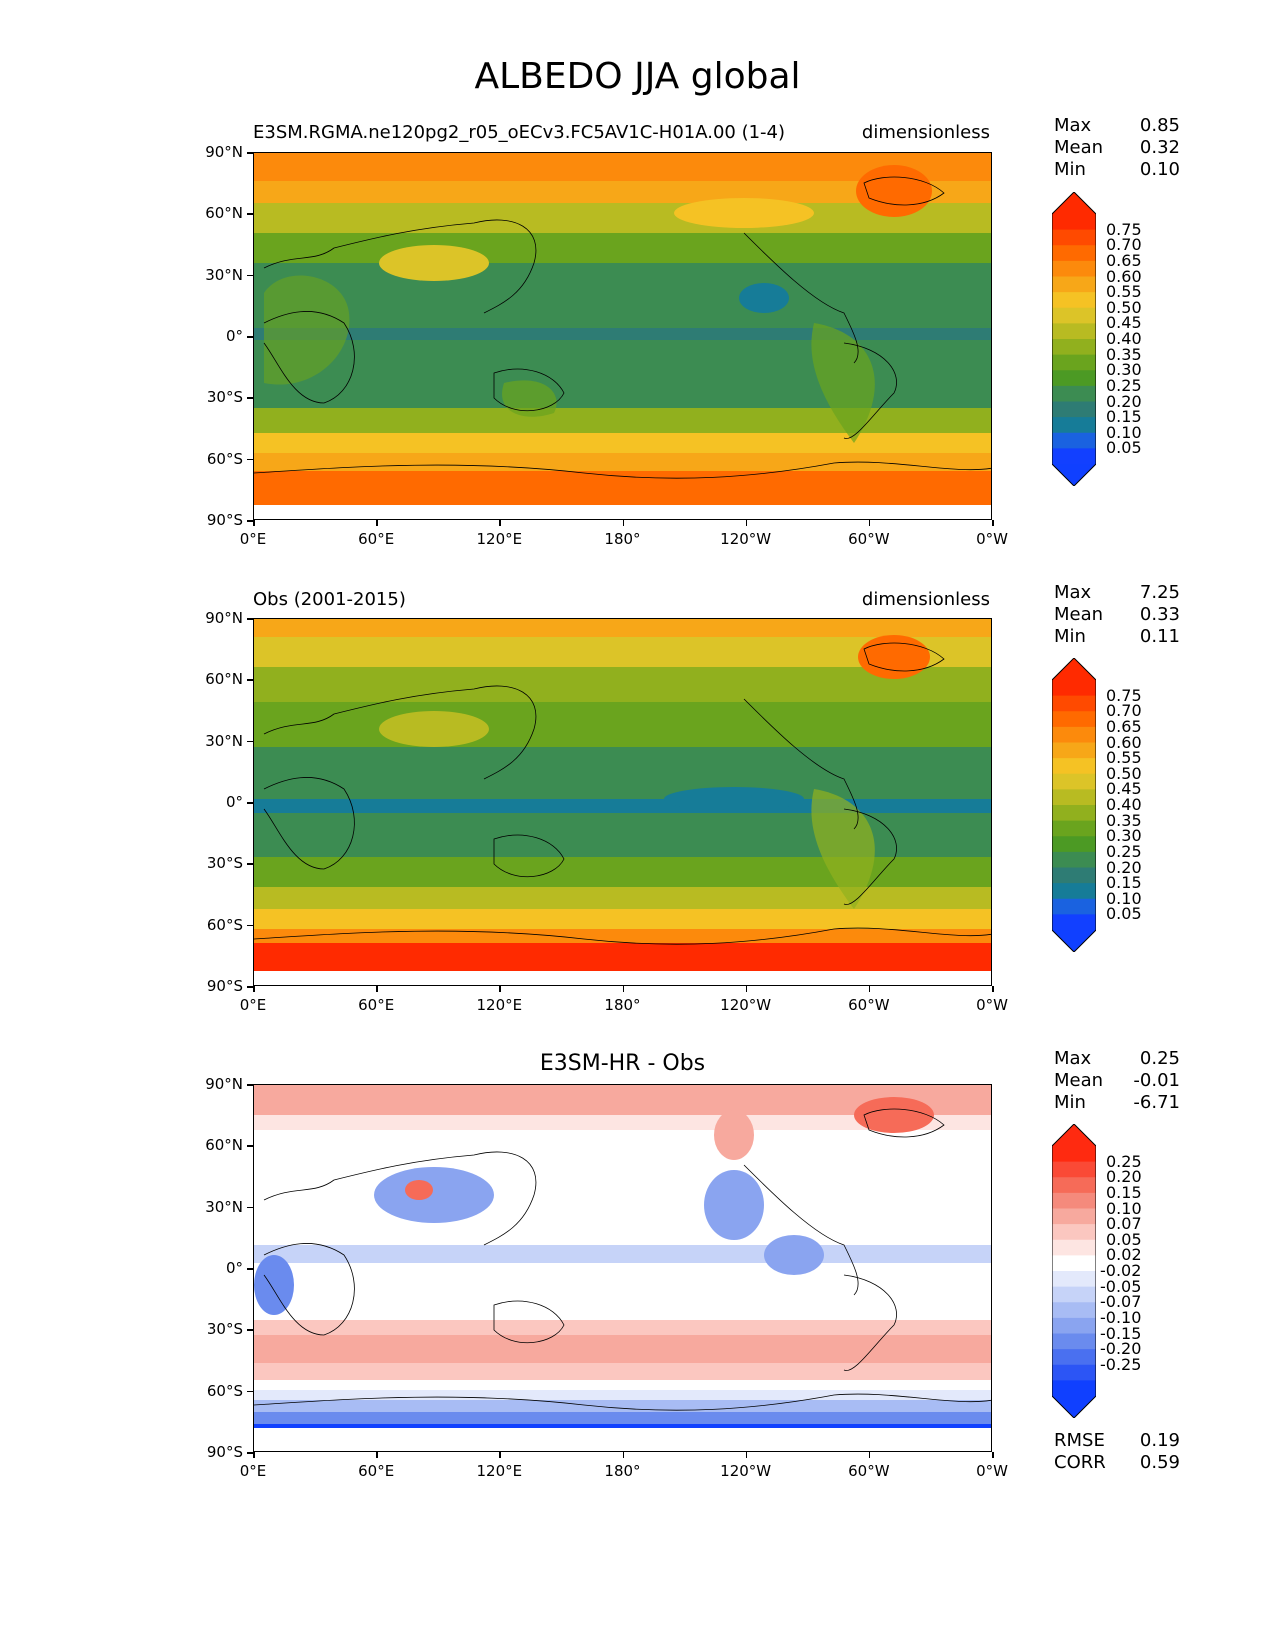 The height and width of the screenshot is (1650, 1275). What do you see at coordinates (1159, 125) in the screenshot?
I see `stat-value: 0.85` at bounding box center [1159, 125].